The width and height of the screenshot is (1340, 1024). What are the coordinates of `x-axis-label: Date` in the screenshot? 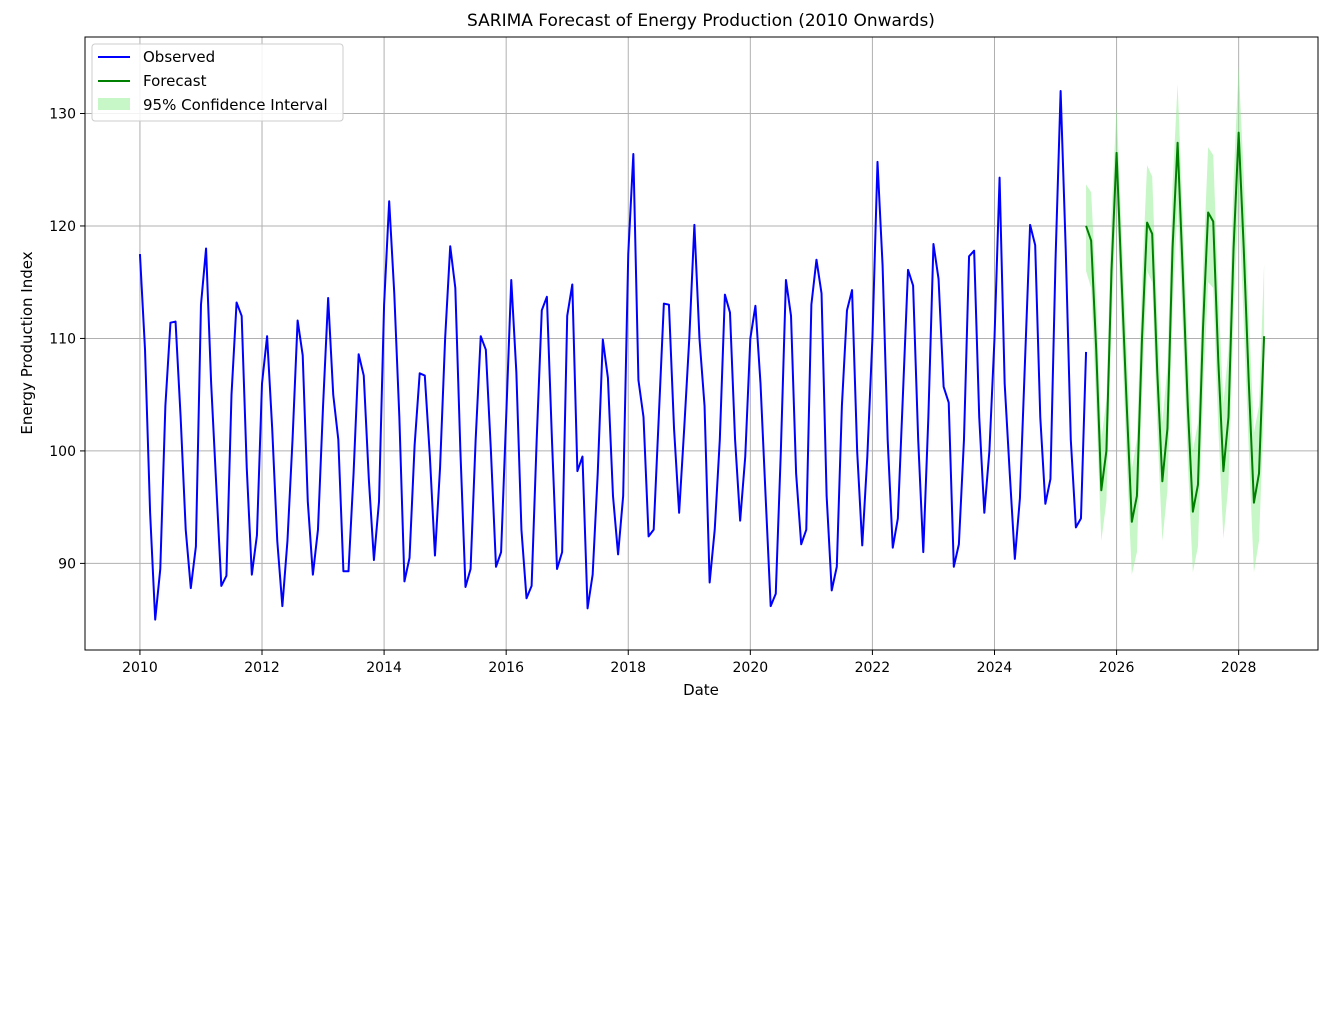 It's located at (701, 690).